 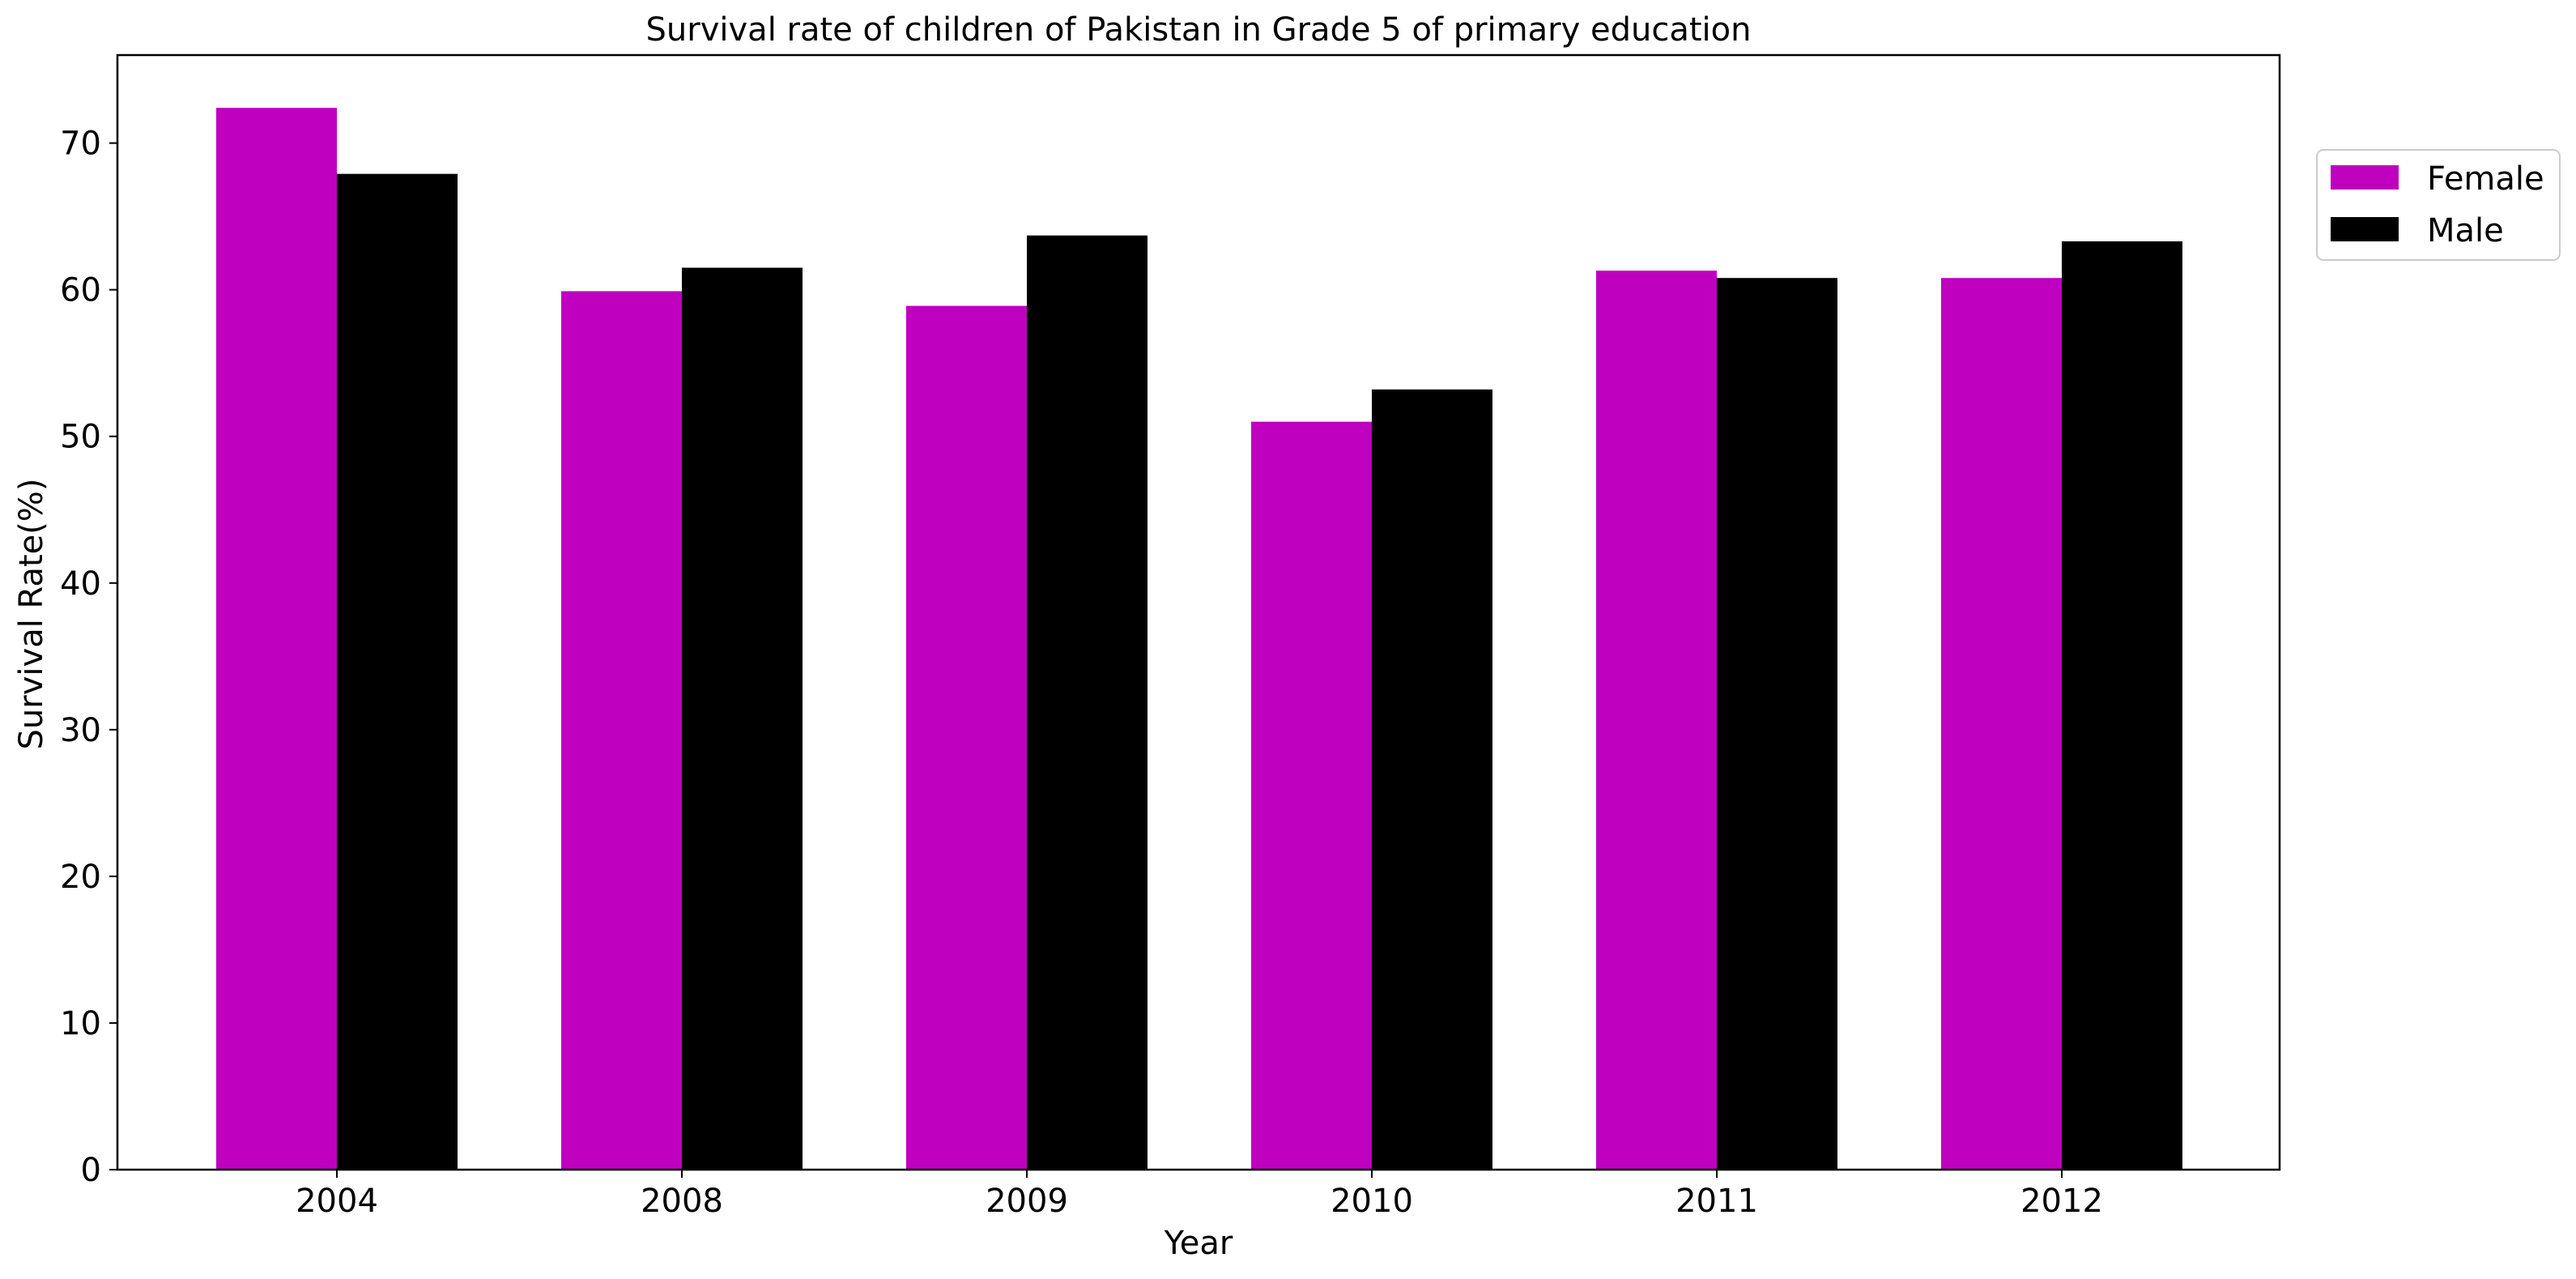 What do you see at coordinates (1432, 779) in the screenshot?
I see `bar-male-2010` at bounding box center [1432, 779].